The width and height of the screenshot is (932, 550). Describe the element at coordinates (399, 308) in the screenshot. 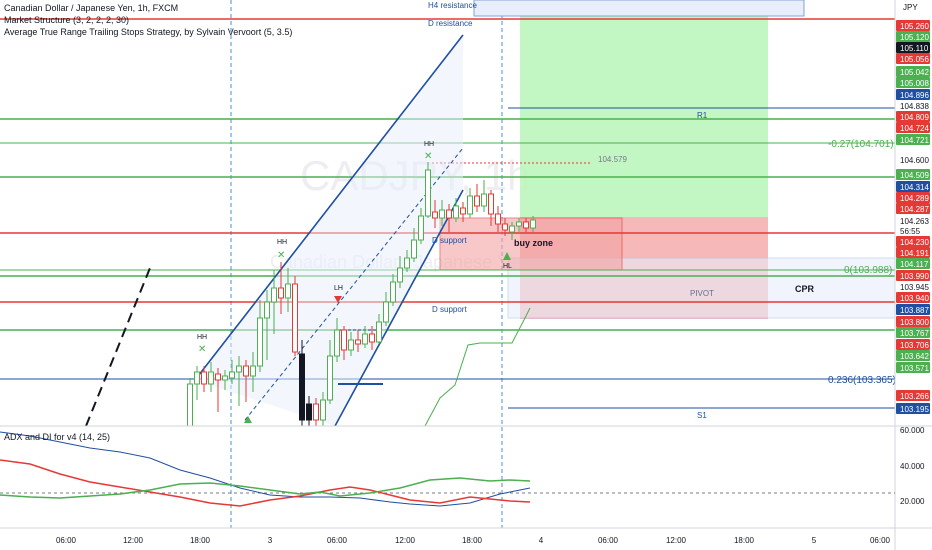

I see `channel-lower-line` at that location.